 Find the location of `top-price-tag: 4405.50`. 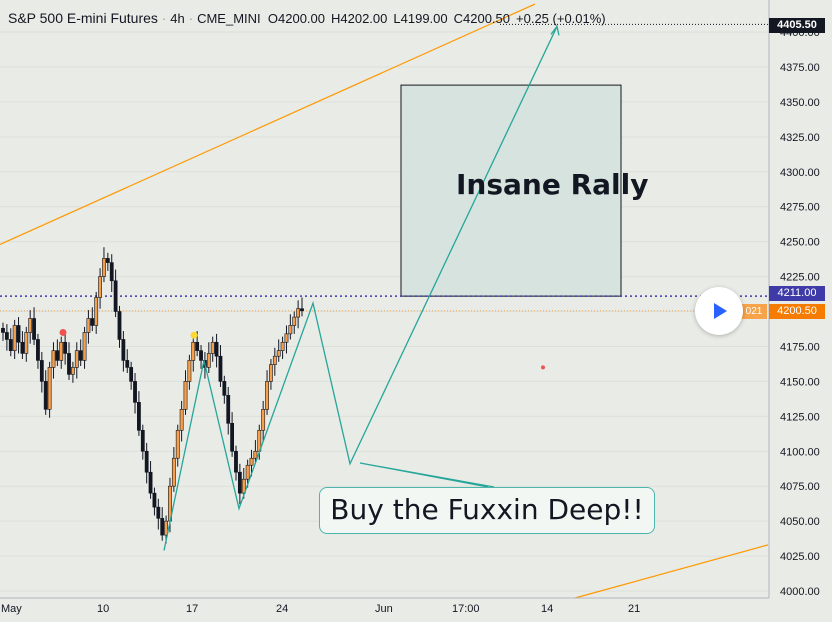

top-price-tag: 4405.50 is located at coordinates (797, 25).